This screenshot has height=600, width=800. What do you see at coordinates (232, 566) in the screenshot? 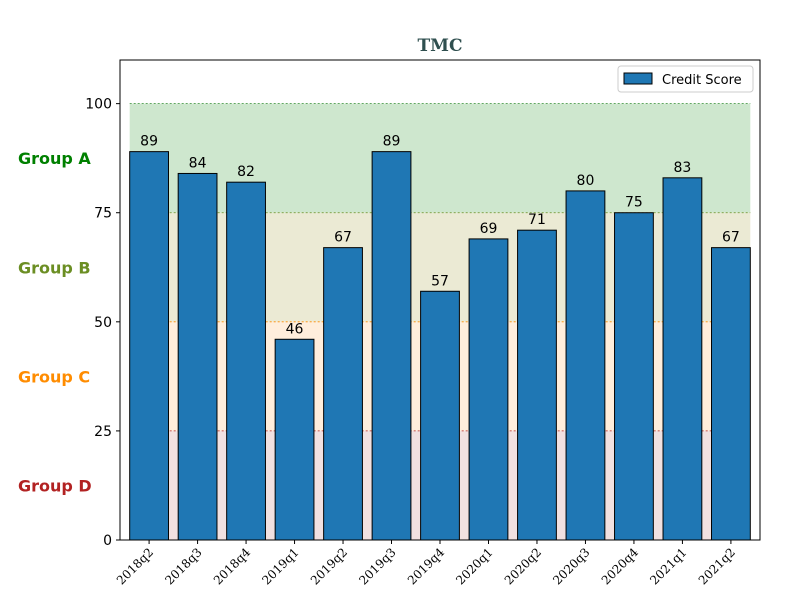
I see `x-tick-label: 2018q4` at bounding box center [232, 566].